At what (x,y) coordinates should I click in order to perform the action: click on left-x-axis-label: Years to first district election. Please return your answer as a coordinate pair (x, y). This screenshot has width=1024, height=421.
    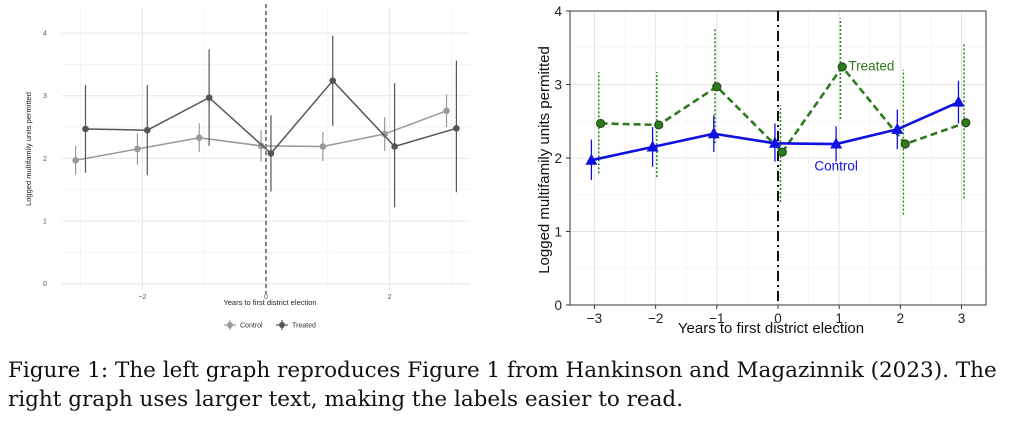
    Looking at the image, I should click on (269, 302).